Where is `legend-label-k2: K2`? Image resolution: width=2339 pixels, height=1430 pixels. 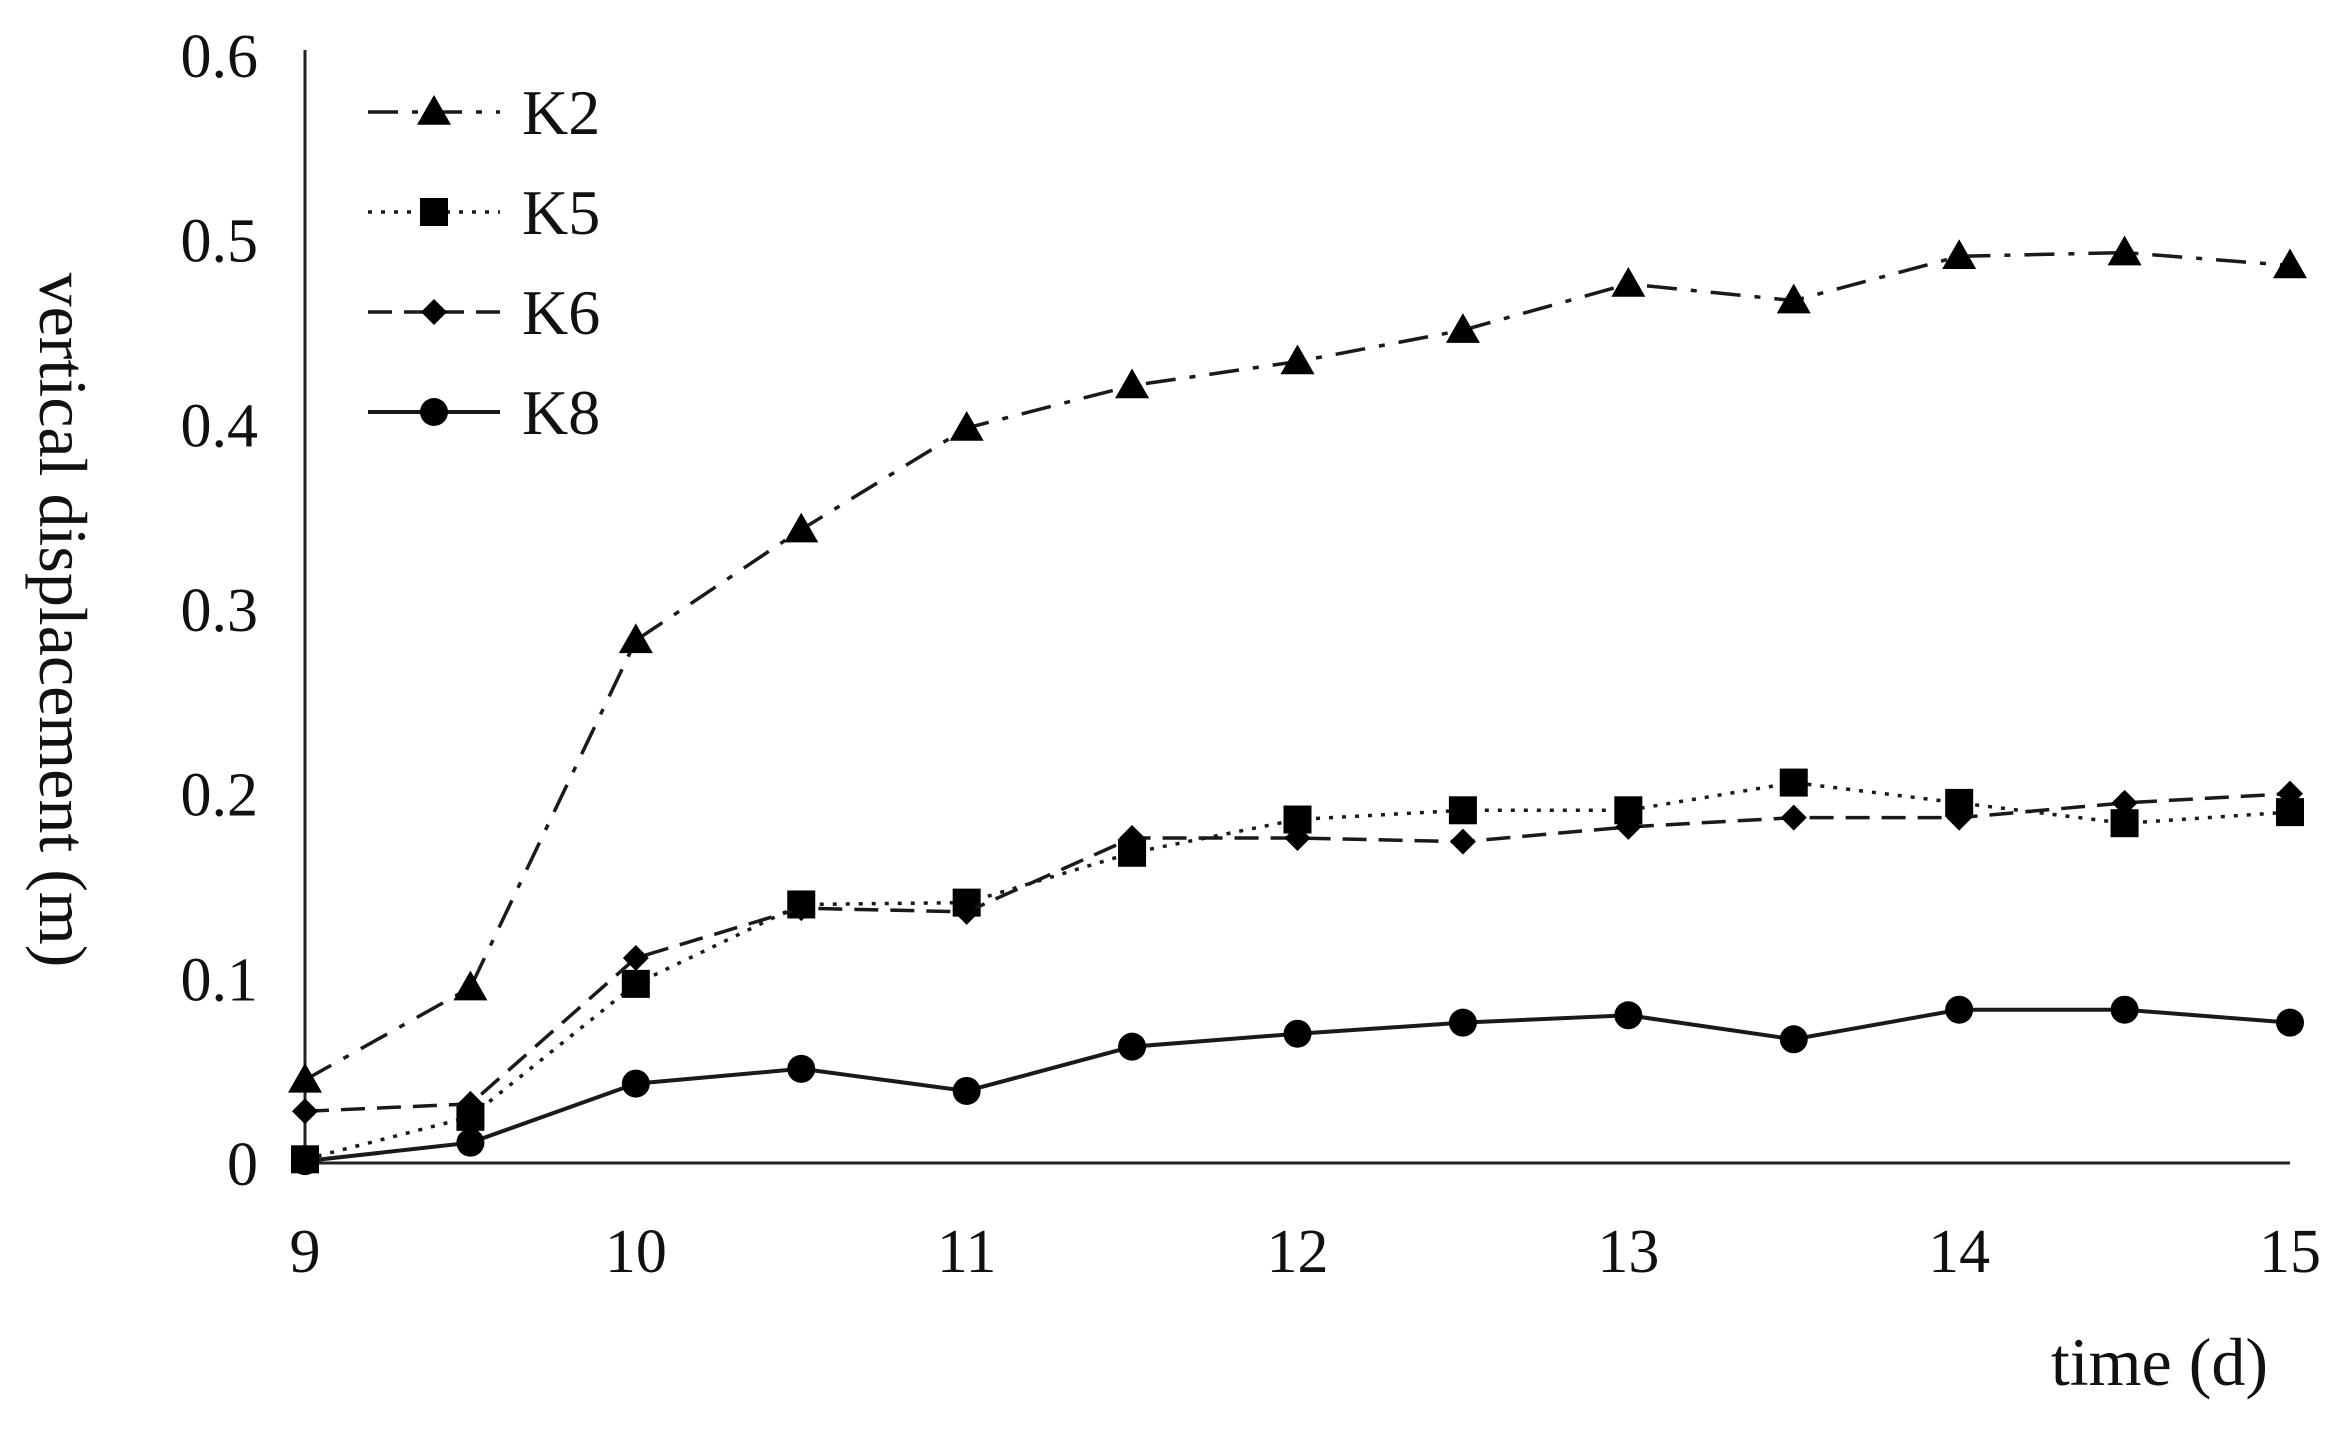
legend-label-k2: K2 is located at coordinates (561, 112).